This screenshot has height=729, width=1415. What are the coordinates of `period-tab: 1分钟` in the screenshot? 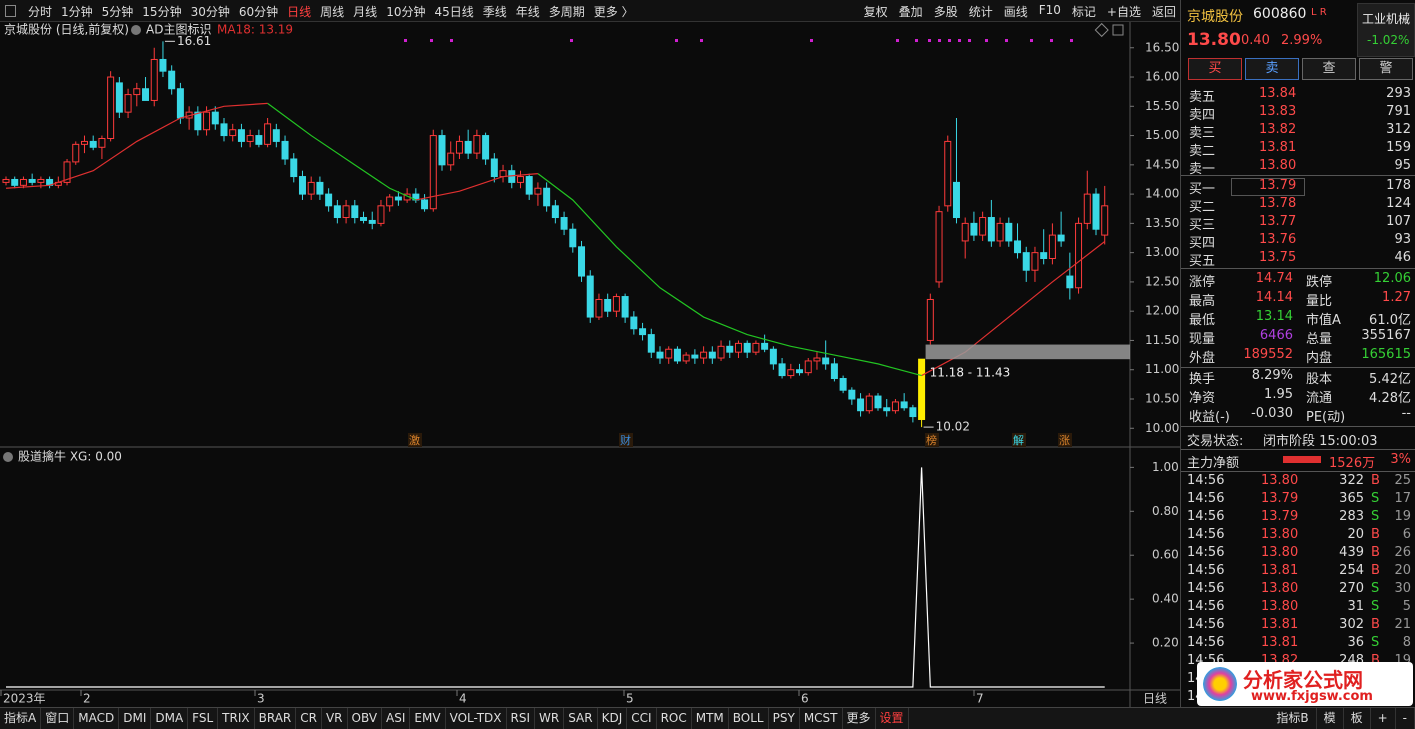 It's located at (77, 12).